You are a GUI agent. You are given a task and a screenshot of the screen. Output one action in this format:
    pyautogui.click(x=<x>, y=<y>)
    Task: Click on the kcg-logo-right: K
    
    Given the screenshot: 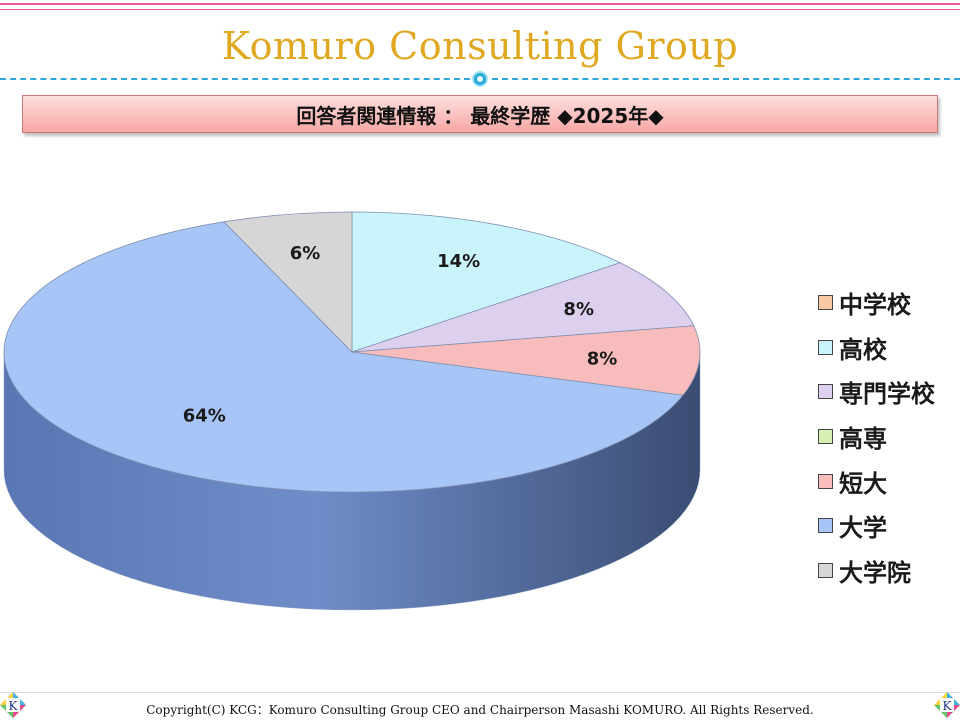 What is the action you would take?
    pyautogui.click(x=947, y=705)
    